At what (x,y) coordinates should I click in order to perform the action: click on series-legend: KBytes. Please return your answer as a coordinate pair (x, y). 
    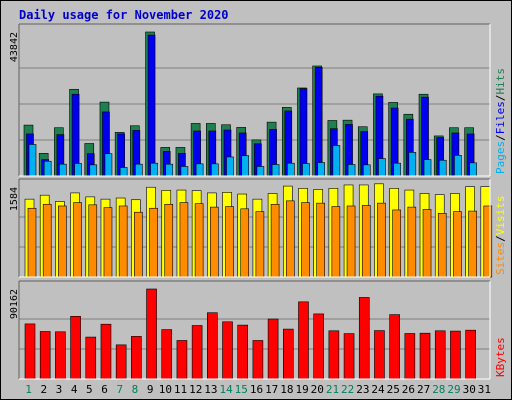
    Looking at the image, I should click on (500, 357).